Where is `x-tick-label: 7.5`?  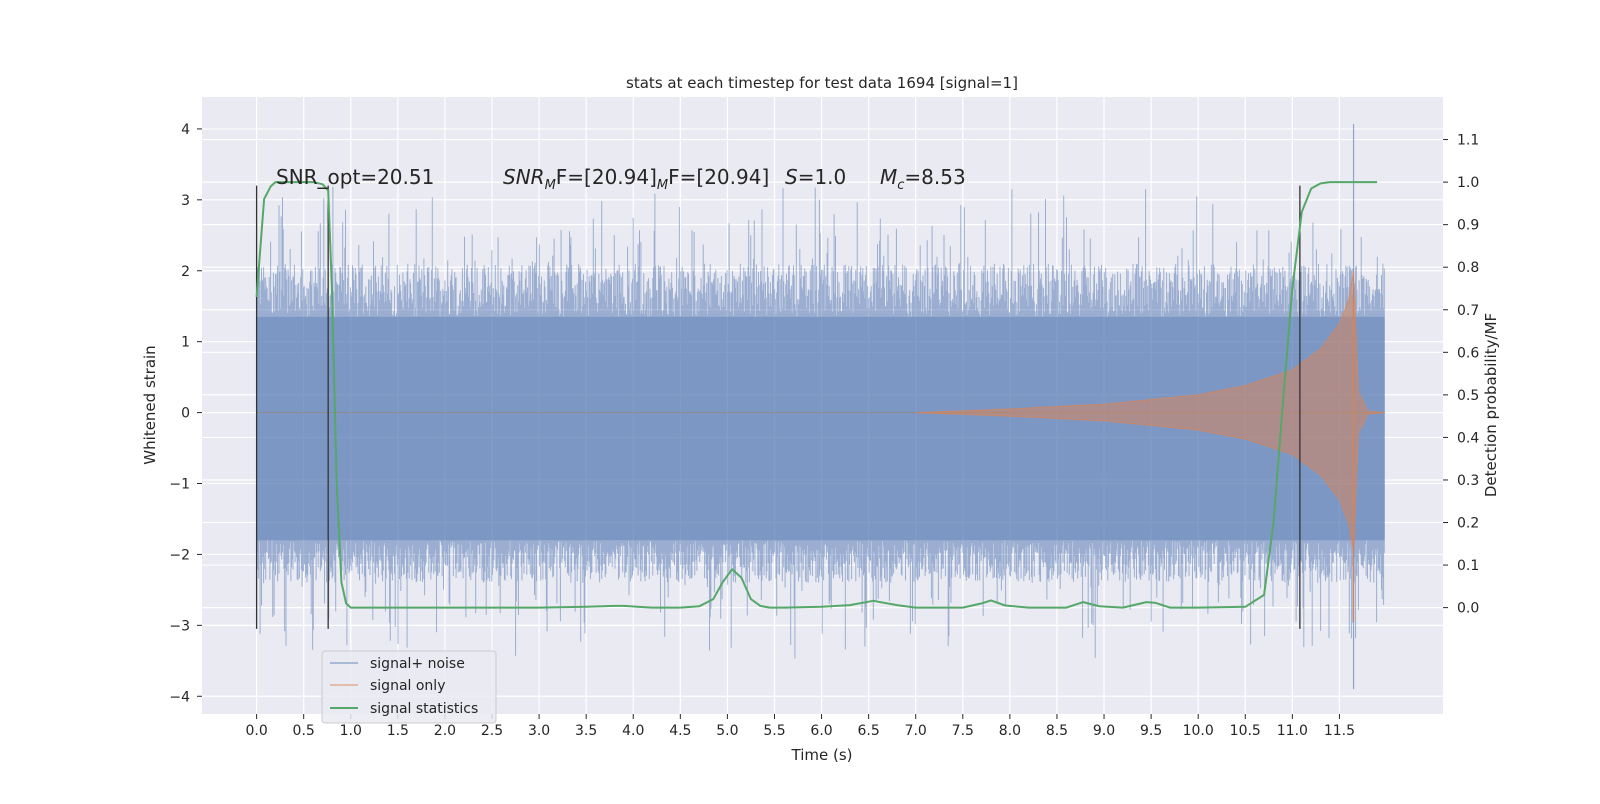
x-tick-label: 7.5 is located at coordinates (963, 731).